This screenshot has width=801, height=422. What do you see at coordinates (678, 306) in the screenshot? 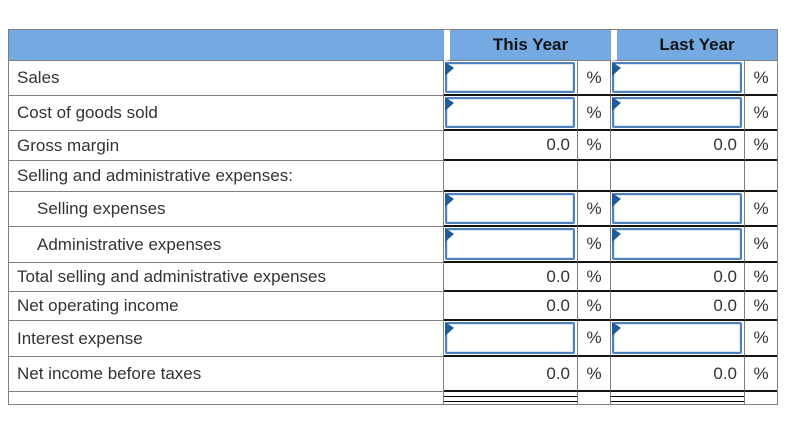
I see `value-net-operating-income-last-year: 0.0` at bounding box center [678, 306].